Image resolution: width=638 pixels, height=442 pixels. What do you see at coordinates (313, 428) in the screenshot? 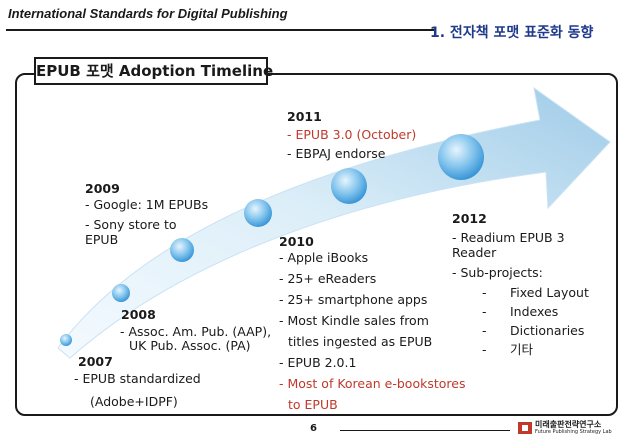
I see `page-number: 6` at bounding box center [313, 428].